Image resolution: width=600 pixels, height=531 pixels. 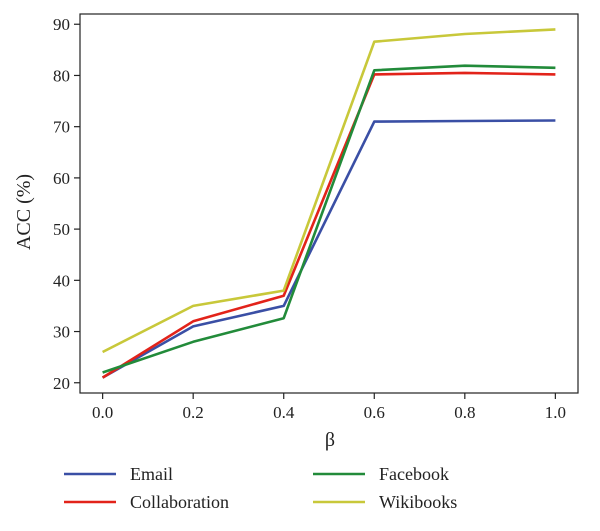 What do you see at coordinates (61, 229) in the screenshot?
I see `y-tick-label: 50` at bounding box center [61, 229].